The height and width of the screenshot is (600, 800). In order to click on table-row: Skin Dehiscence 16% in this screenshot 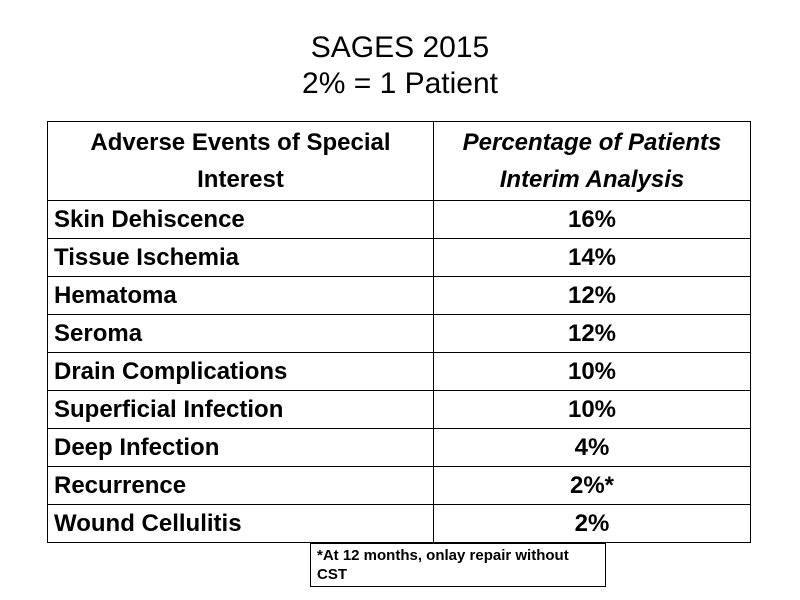, I will do `click(399, 219)`.